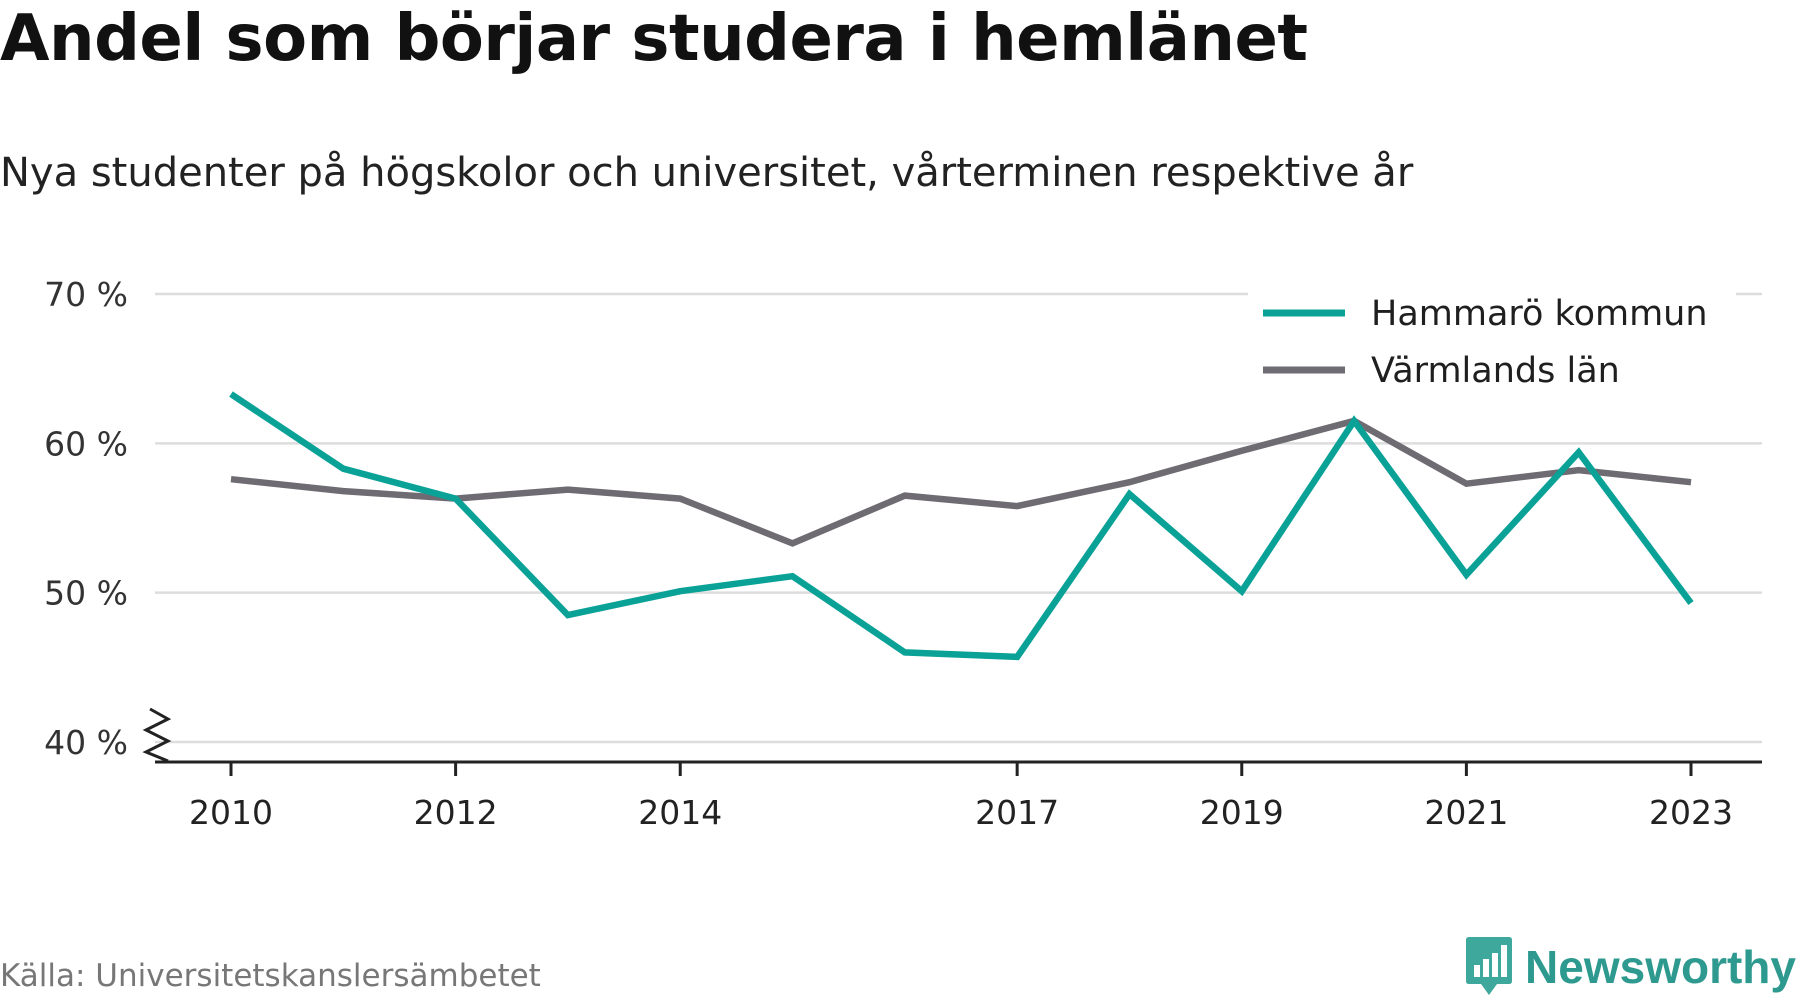 The height and width of the screenshot is (1000, 1800). What do you see at coordinates (654, 39) in the screenshot?
I see `chart-title: Andel som börjar studera i hemlänet` at bounding box center [654, 39].